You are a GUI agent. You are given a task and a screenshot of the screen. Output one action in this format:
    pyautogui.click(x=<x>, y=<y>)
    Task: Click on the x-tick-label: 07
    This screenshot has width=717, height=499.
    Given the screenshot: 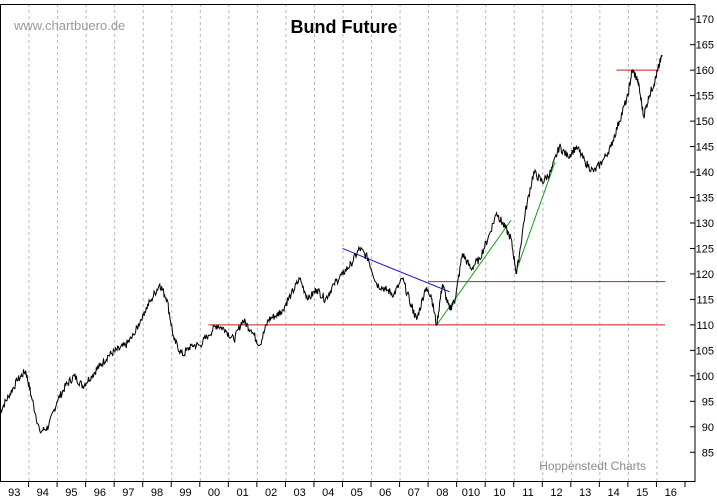 What is the action you would take?
    pyautogui.click(x=414, y=493)
    